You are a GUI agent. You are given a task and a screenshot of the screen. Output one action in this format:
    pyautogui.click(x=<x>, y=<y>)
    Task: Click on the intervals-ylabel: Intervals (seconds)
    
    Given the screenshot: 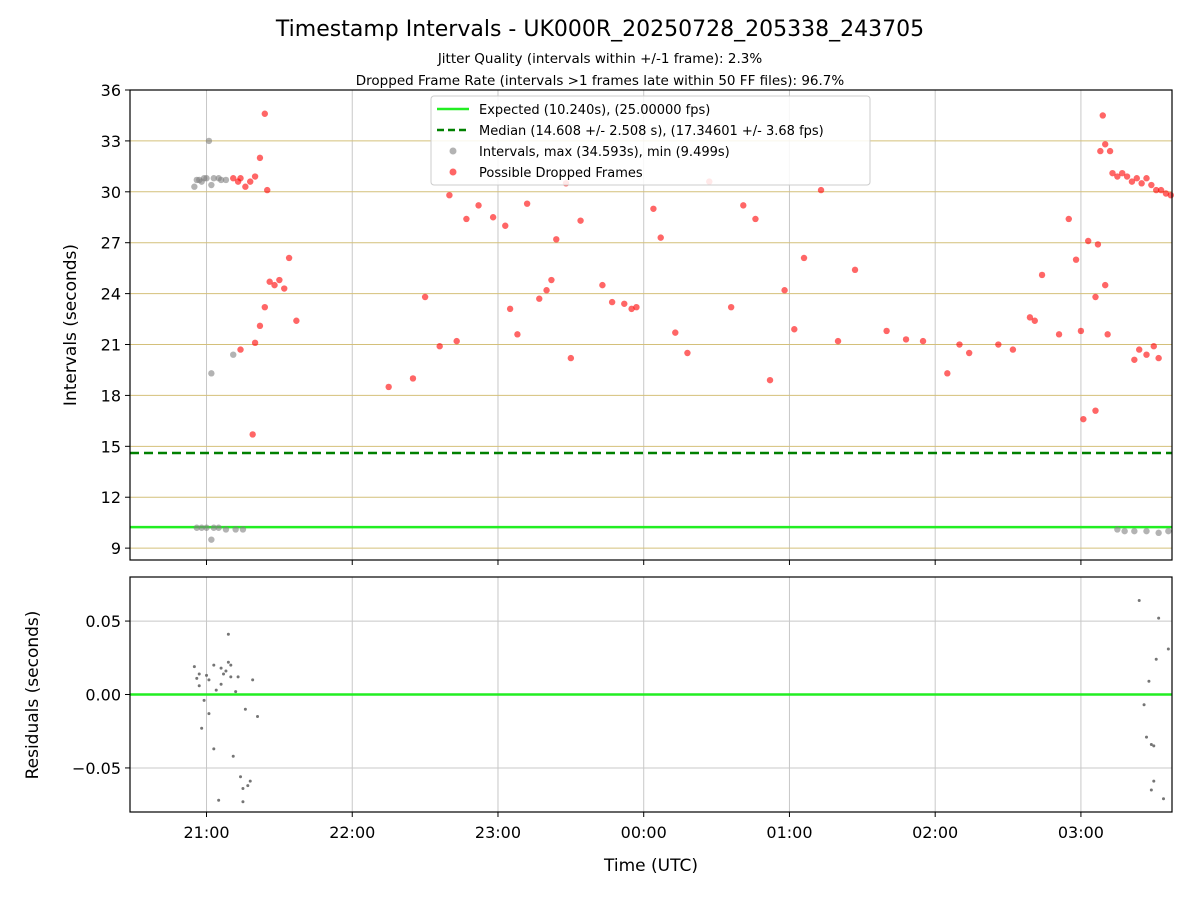 What is the action you would take?
    pyautogui.click(x=71, y=325)
    